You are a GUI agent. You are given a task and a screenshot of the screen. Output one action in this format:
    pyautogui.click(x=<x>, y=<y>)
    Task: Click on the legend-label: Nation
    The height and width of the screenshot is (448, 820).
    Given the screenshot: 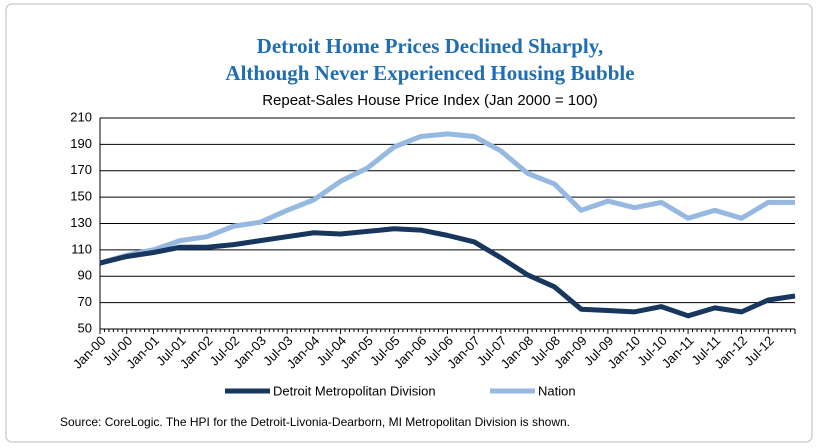 What is the action you would take?
    pyautogui.click(x=557, y=390)
    